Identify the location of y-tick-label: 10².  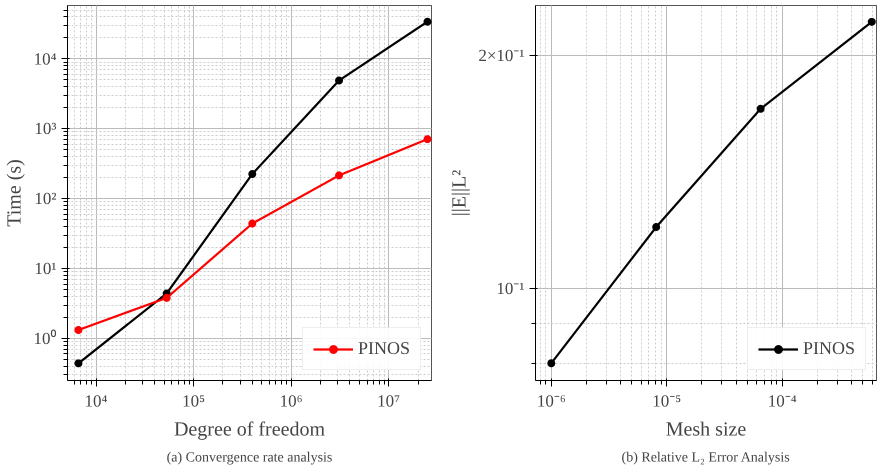
(45, 198).